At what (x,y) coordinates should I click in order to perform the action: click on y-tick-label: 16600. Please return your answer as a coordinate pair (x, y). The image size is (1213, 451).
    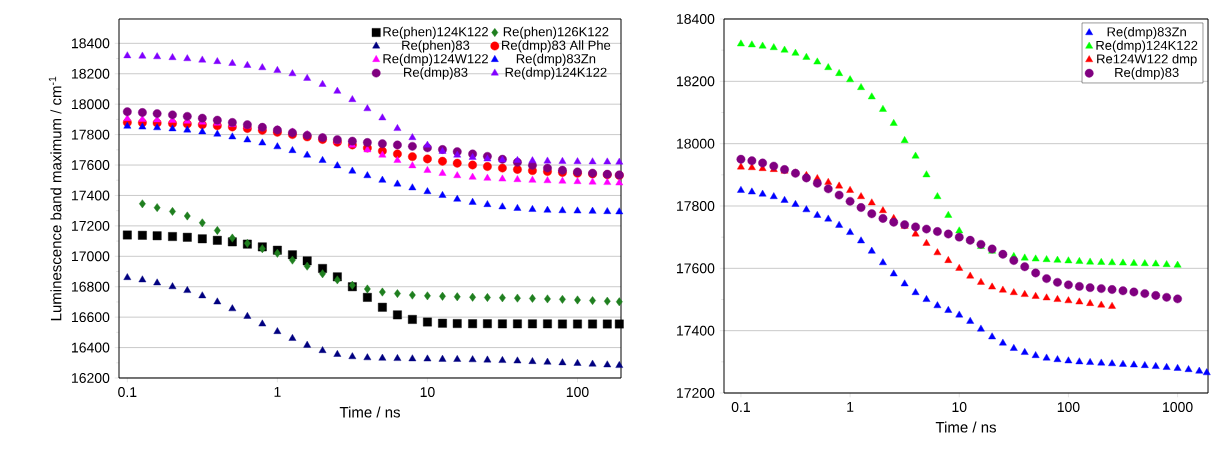
    Looking at the image, I should click on (91, 317).